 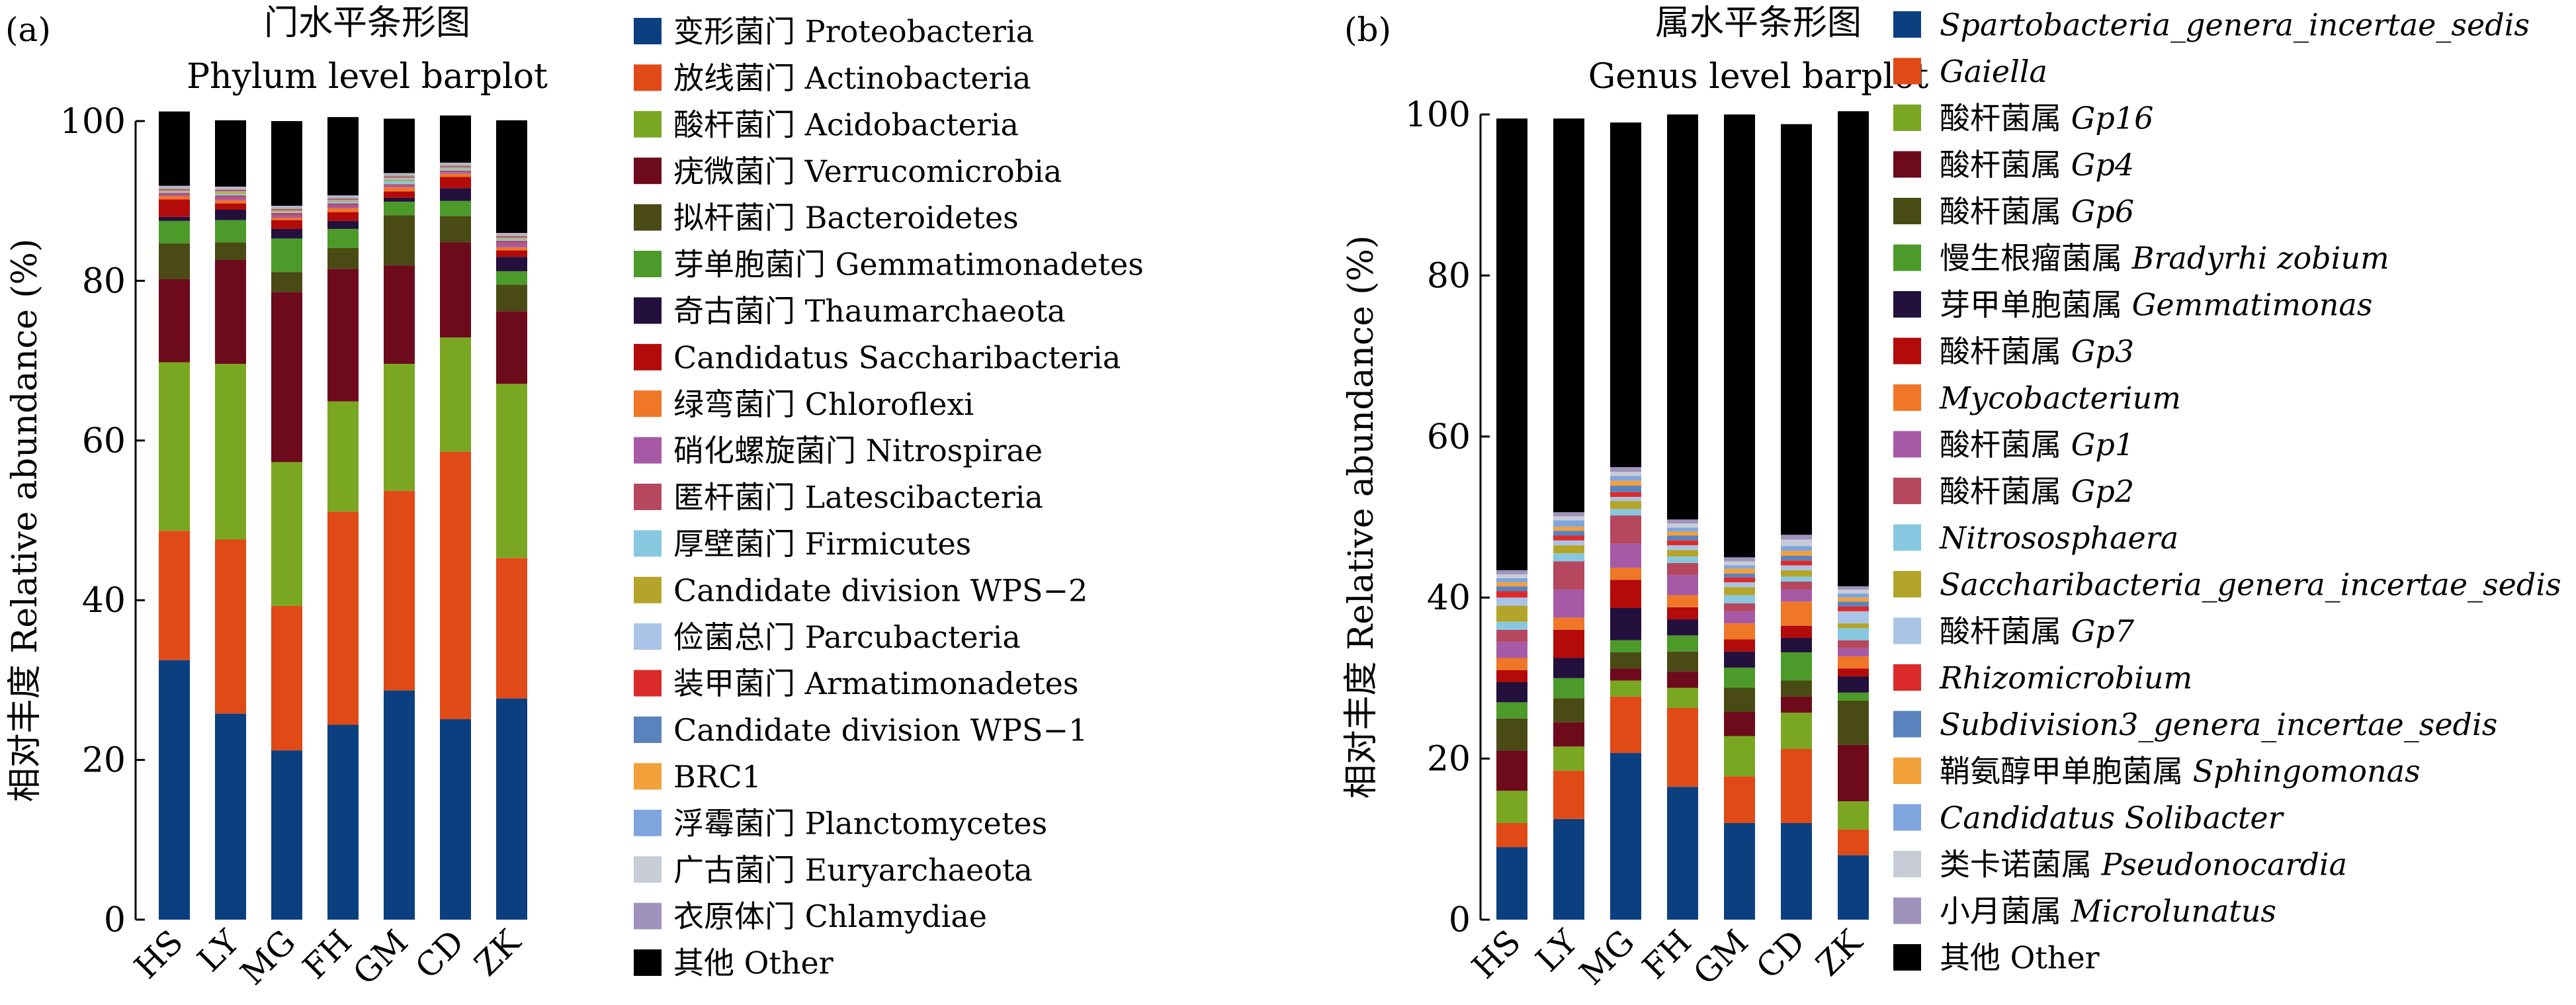 What do you see at coordinates (2005, 911) in the screenshot?
I see `legend-label-cn: 小月菌属` at bounding box center [2005, 911].